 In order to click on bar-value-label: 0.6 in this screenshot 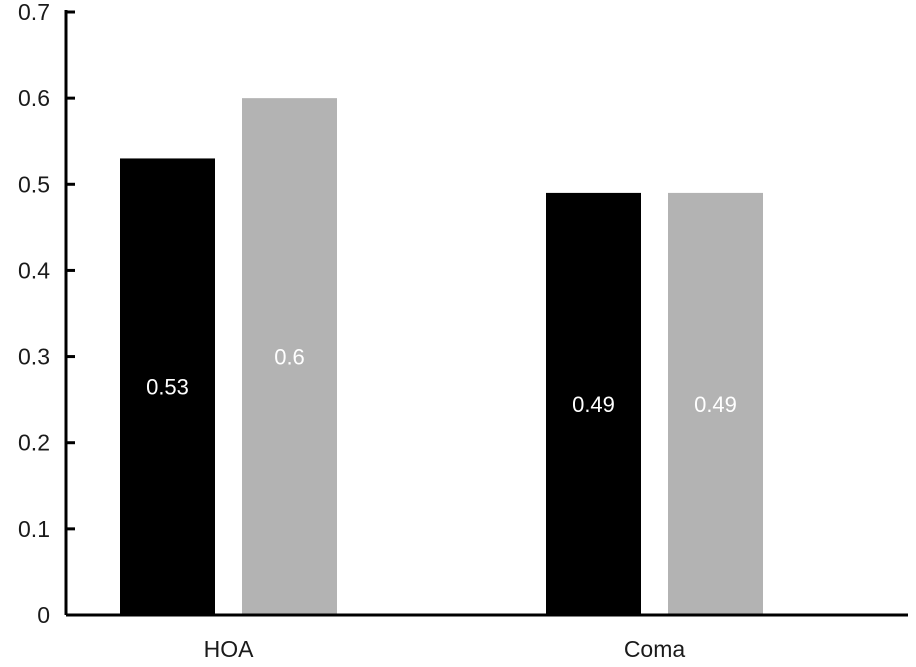, I will do `click(289, 357)`.